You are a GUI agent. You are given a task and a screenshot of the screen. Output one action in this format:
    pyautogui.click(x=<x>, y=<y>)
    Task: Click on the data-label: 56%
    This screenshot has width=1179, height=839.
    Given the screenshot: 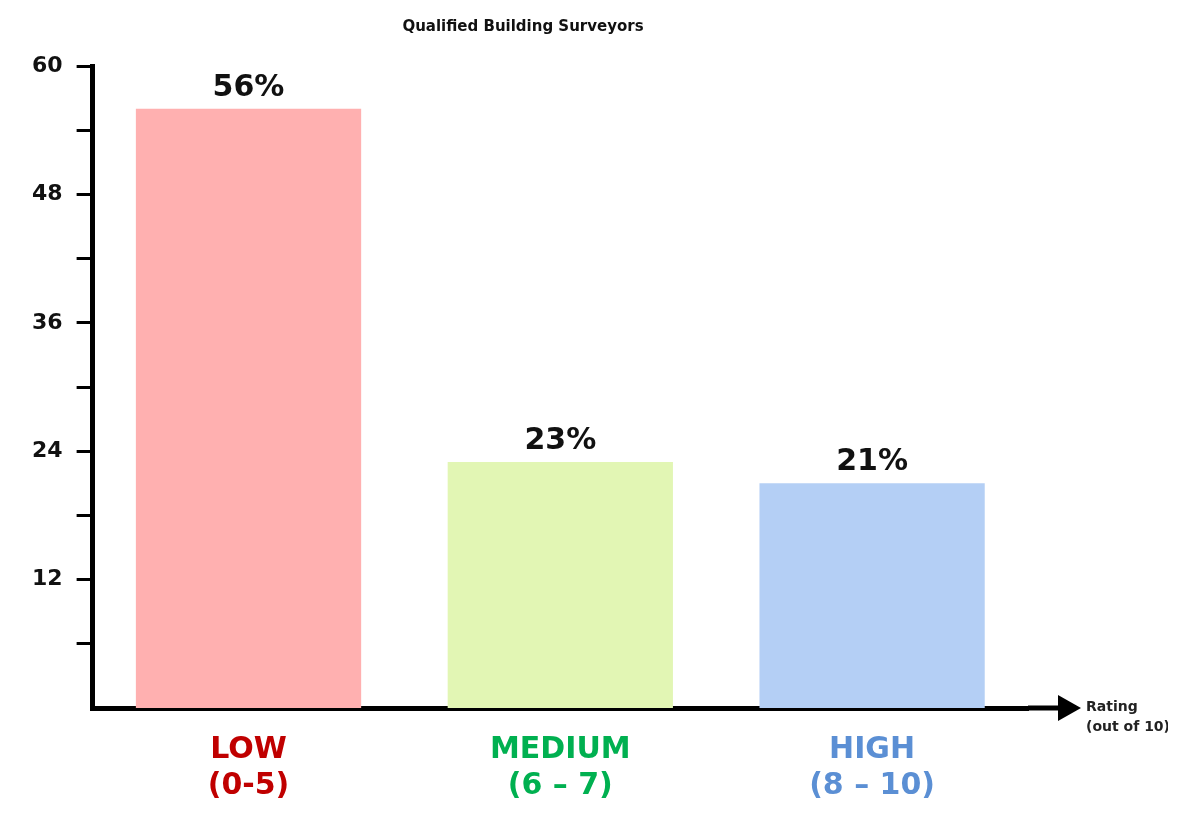 What is the action you would take?
    pyautogui.click(x=248, y=85)
    